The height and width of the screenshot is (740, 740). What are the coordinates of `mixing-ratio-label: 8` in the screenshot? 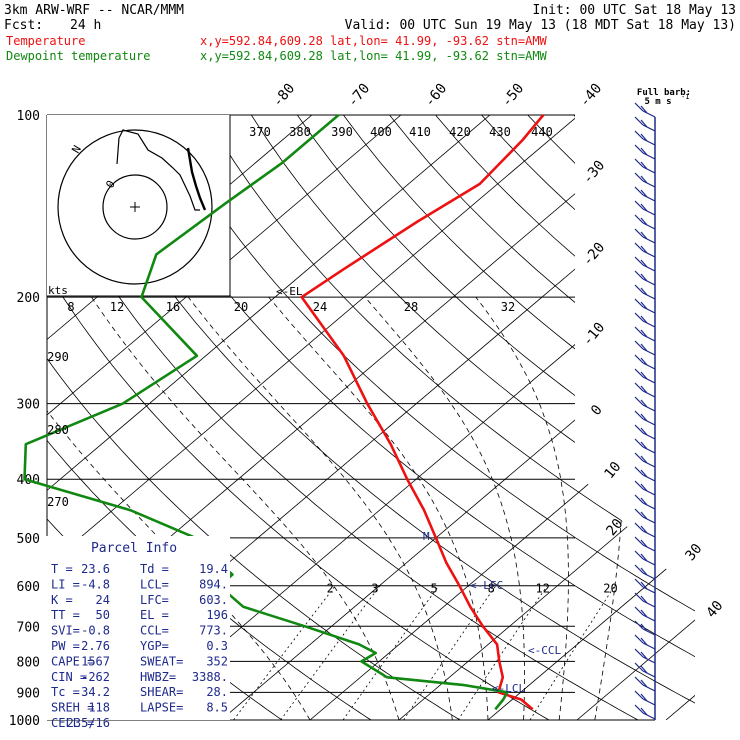 It's located at (491, 588).